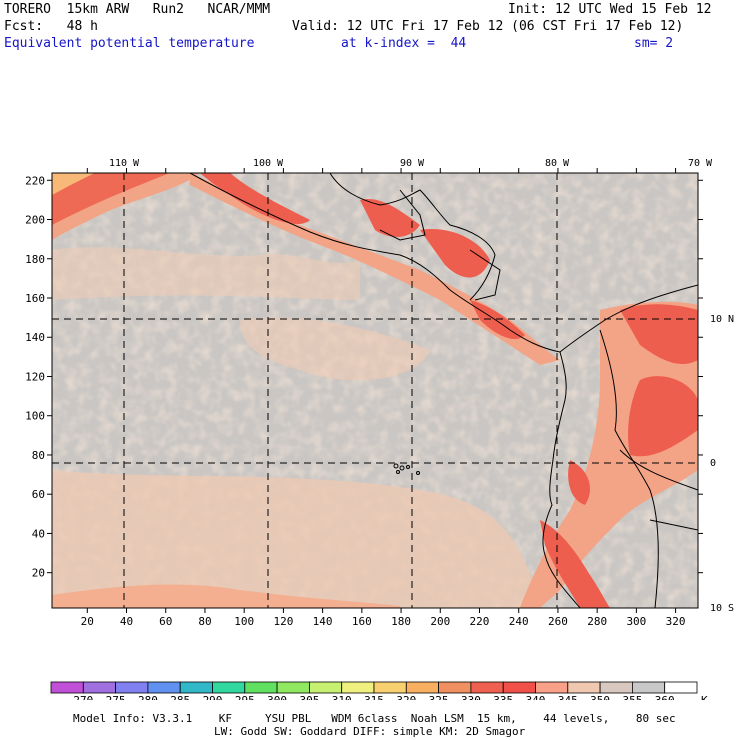  Describe the element at coordinates (676, 621) in the screenshot. I see `x-tick-label: 320` at that location.